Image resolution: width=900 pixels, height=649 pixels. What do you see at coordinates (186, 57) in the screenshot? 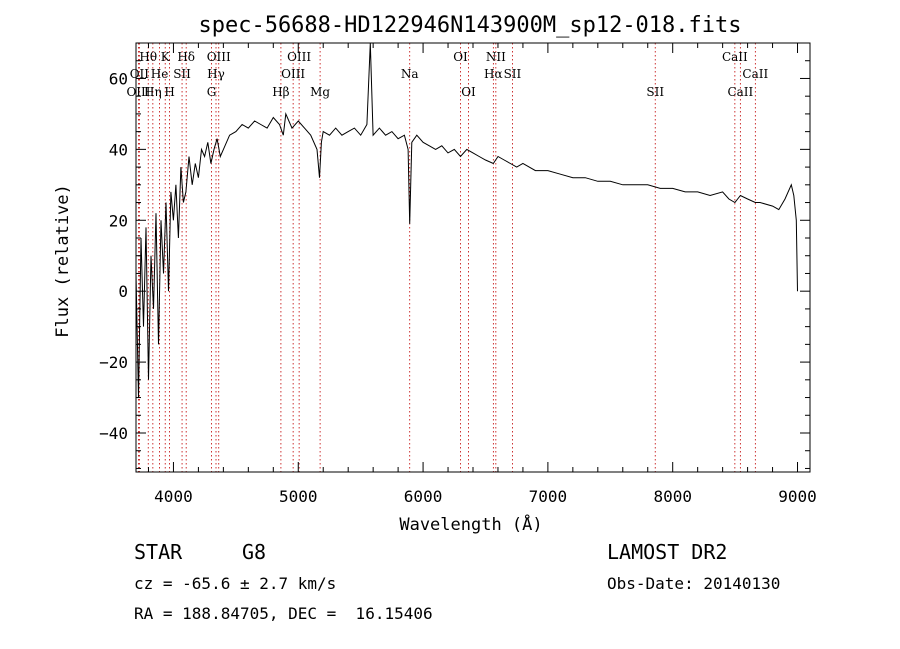
I see `line-marker-label: Hδ` at bounding box center [186, 57].